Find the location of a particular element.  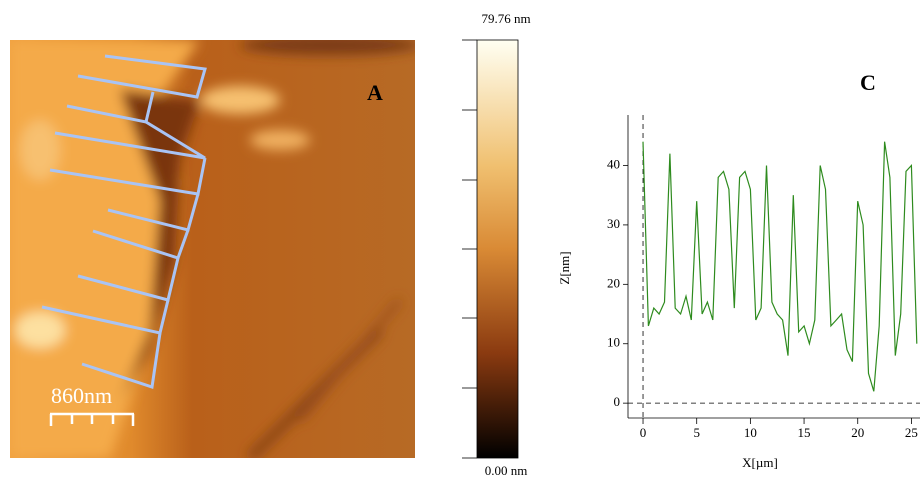

scale-bar-label: 860nm is located at coordinates (81, 395).